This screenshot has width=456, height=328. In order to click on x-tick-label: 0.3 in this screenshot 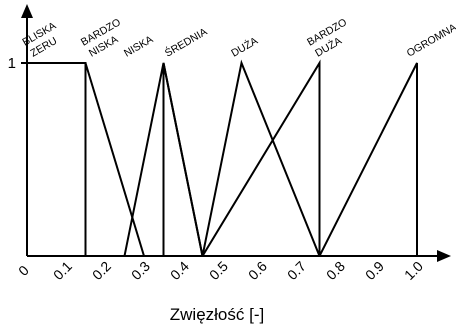, I will do `click(140, 270)`.